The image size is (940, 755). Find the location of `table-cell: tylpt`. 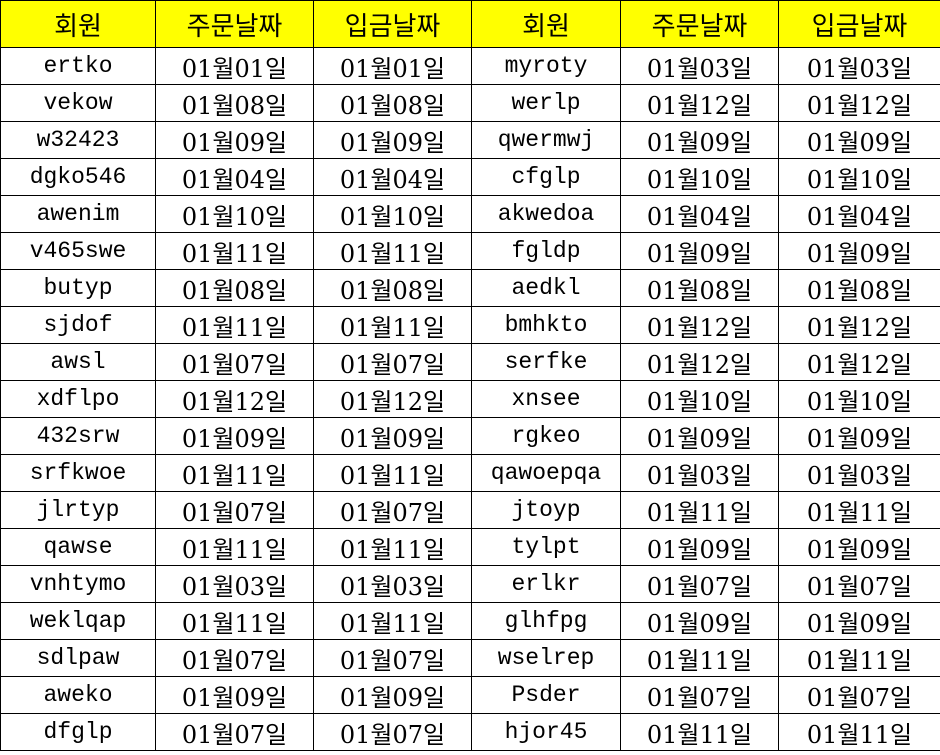

table-cell: tylpt is located at coordinates (546, 547).